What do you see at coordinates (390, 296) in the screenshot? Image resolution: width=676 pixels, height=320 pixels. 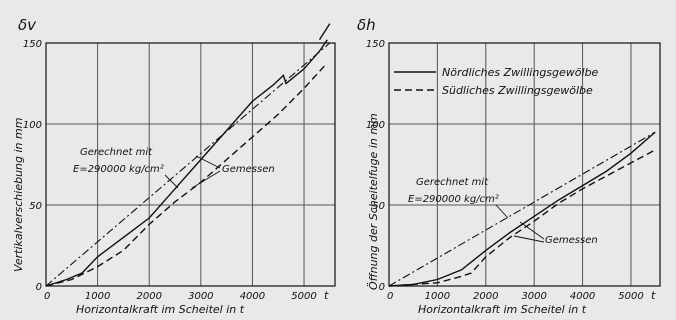 I see `right-x-tick-label: 0` at bounding box center [390, 296].